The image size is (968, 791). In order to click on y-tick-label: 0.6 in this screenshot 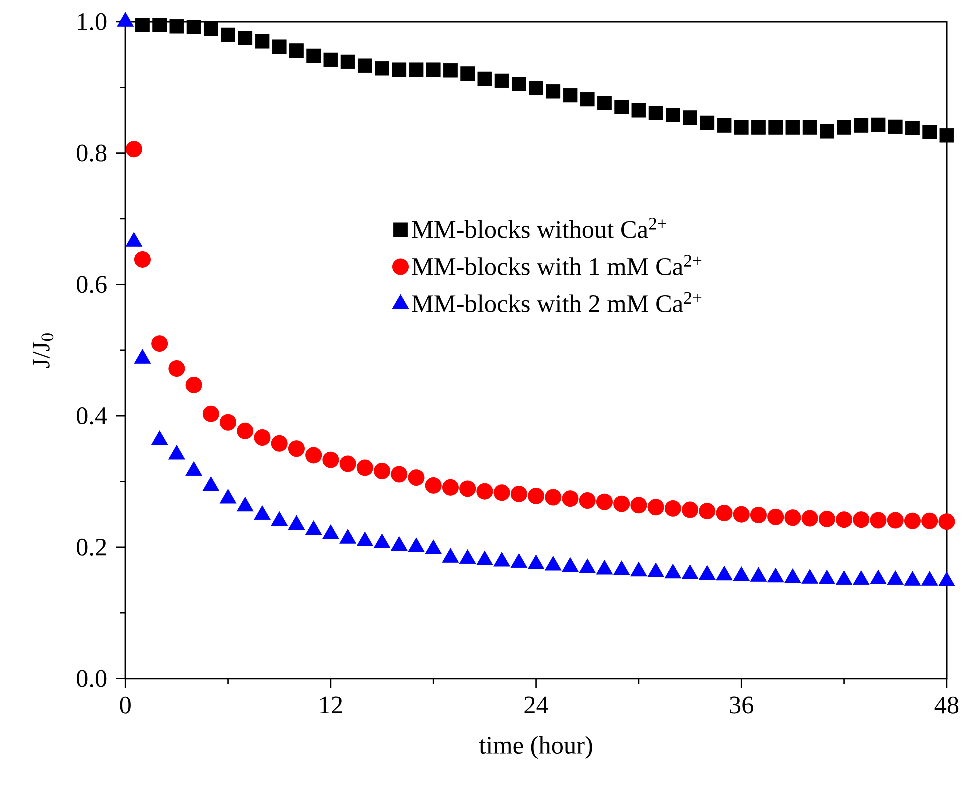, I will do `click(92, 285)`.